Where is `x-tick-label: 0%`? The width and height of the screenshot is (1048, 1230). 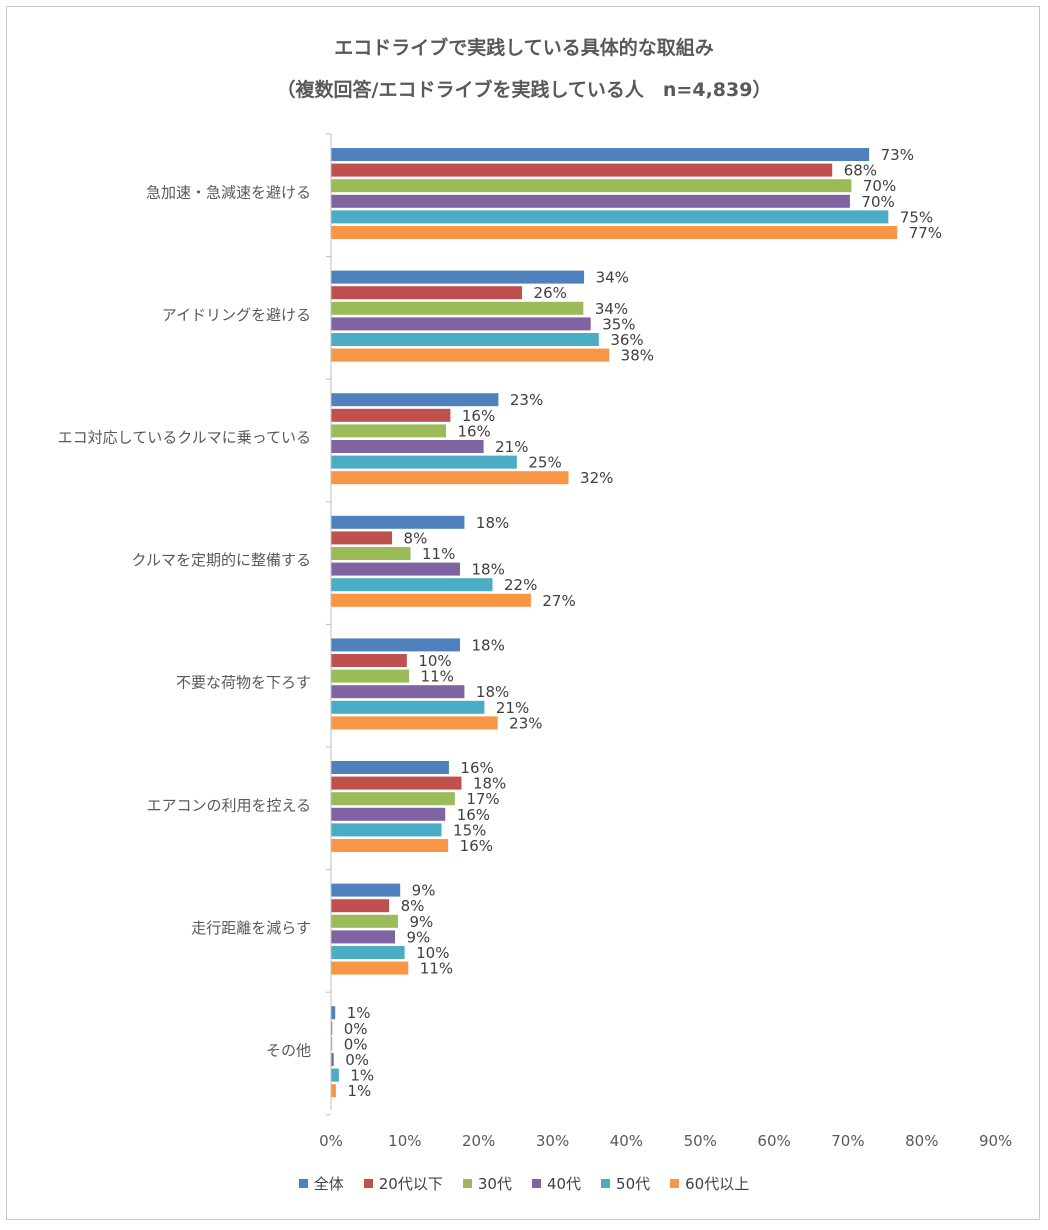
x-tick-label: 0% is located at coordinates (331, 1141).